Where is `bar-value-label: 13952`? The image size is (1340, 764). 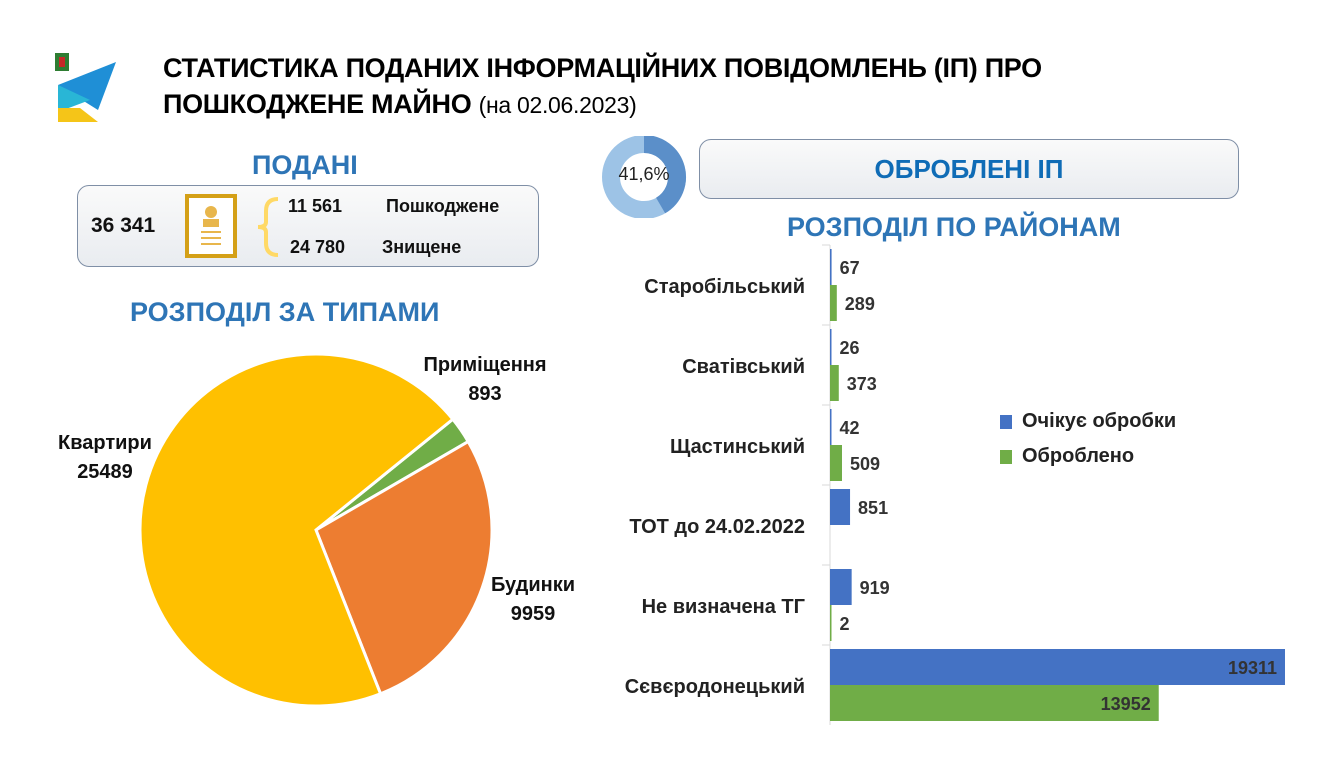 bar-value-label: 13952 is located at coordinates (1126, 704).